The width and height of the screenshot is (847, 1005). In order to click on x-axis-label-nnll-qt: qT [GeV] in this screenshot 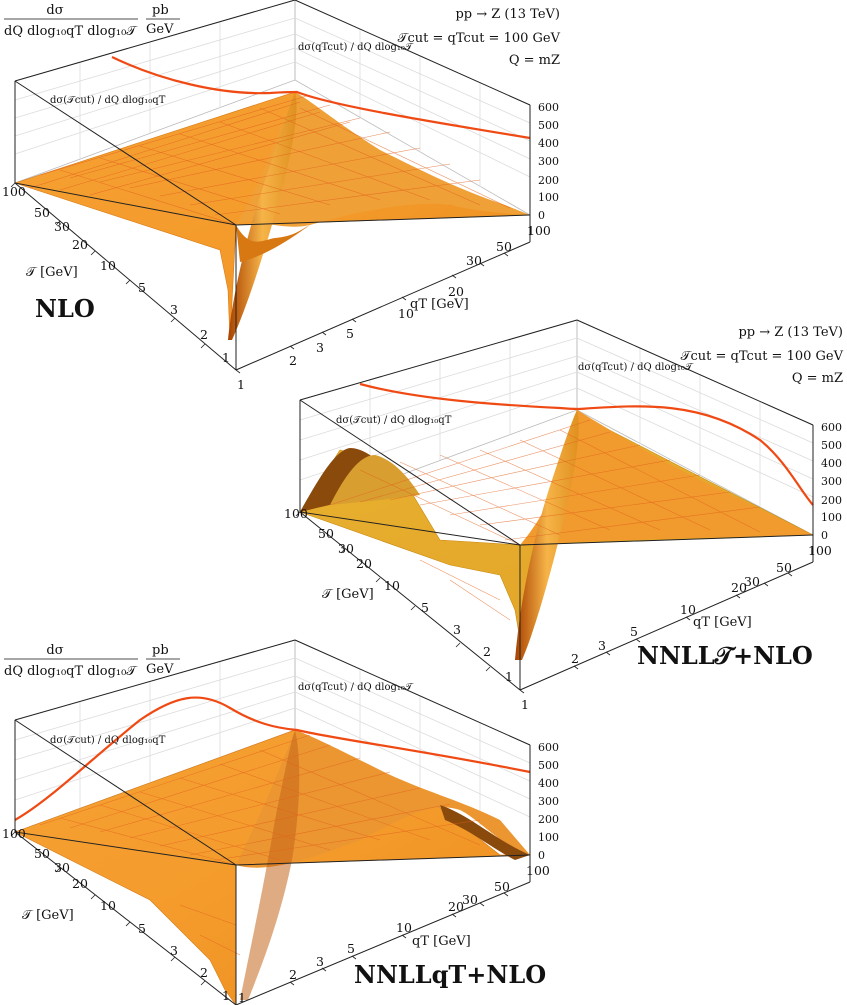, I will do `click(441, 941)`.